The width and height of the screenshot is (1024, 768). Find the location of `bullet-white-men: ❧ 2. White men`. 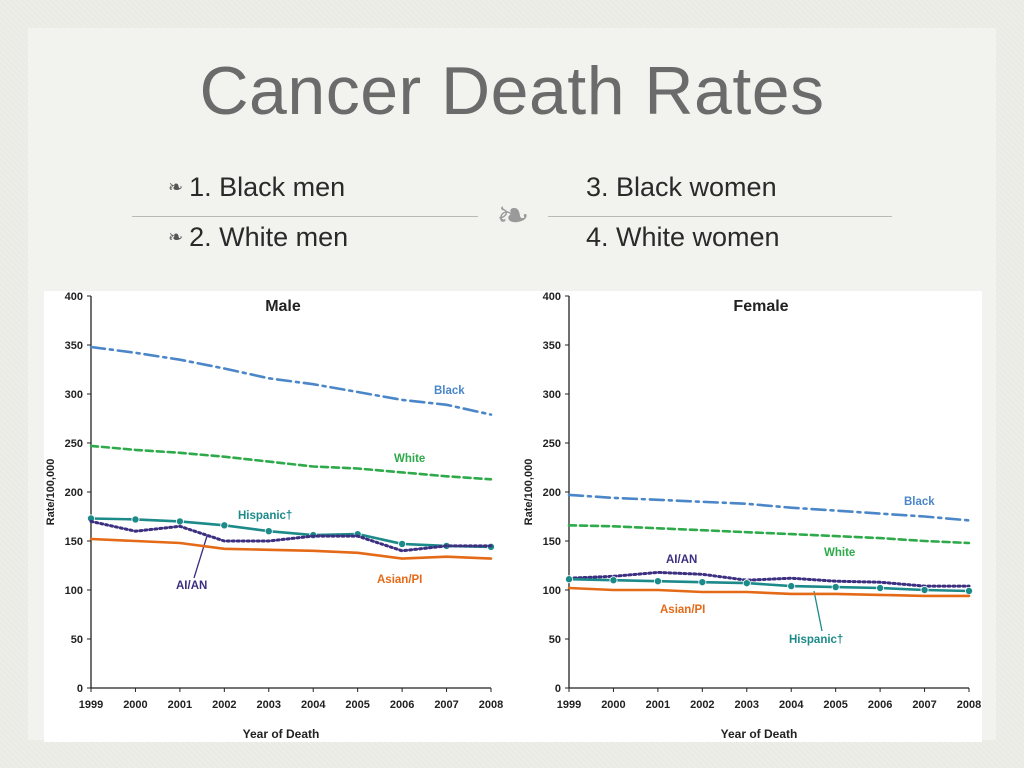

bullet-white-men: ❧ 2. White men is located at coordinates (258, 237).